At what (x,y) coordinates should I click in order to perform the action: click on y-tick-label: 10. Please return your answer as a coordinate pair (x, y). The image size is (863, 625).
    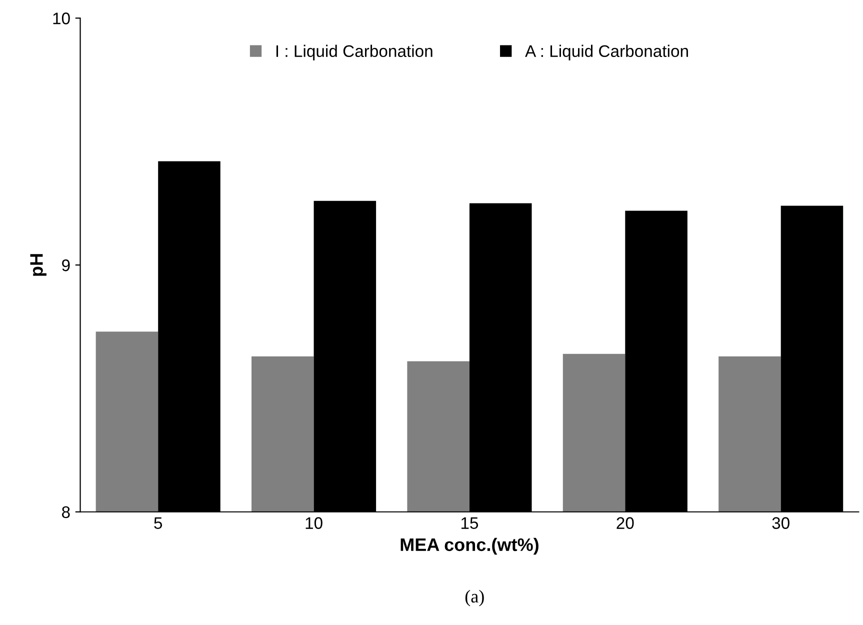
    Looking at the image, I should click on (61, 18).